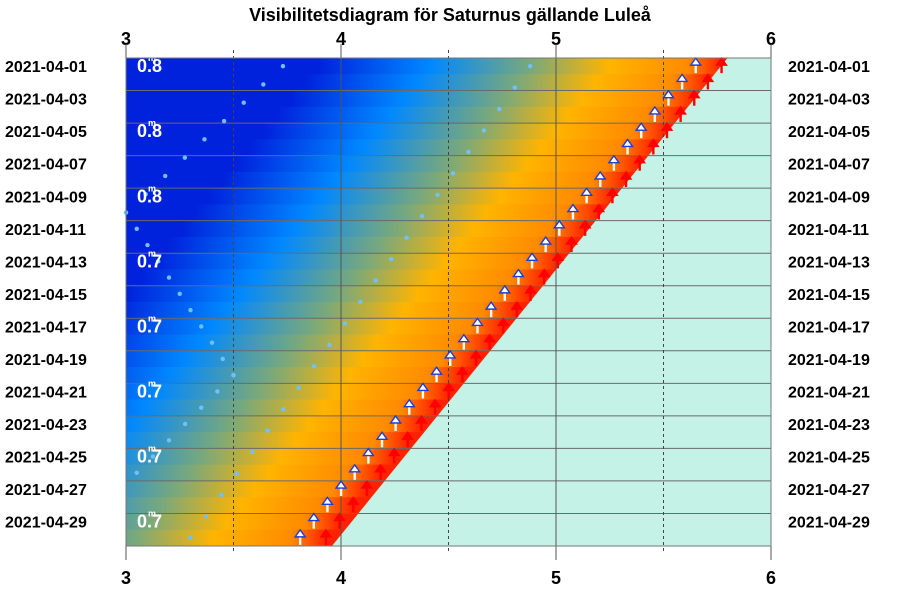  What do you see at coordinates (46, 165) in the screenshot?
I see `date-label-left: 2021-04-07` at bounding box center [46, 165].